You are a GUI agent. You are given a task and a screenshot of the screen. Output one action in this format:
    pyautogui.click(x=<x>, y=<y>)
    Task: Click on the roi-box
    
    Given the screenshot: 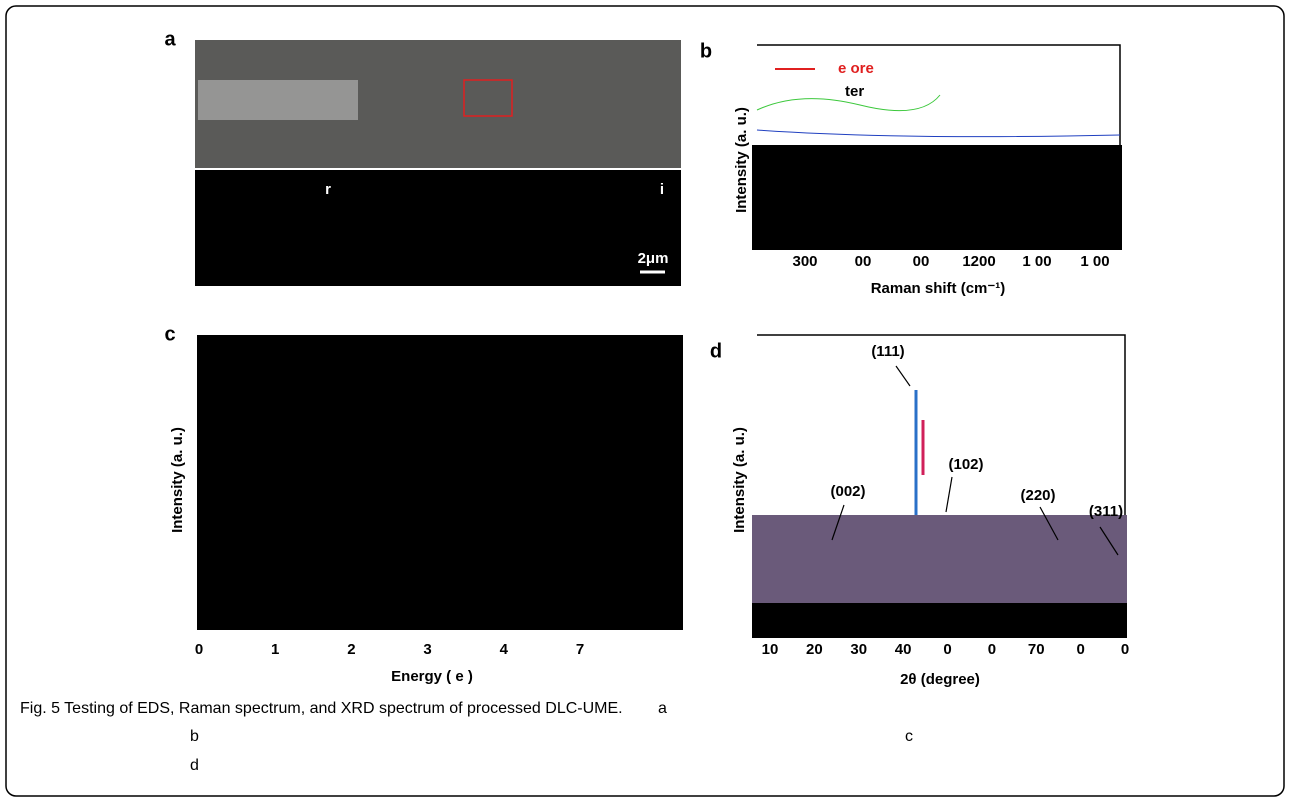 What is the action you would take?
    pyautogui.click(x=488, y=98)
    